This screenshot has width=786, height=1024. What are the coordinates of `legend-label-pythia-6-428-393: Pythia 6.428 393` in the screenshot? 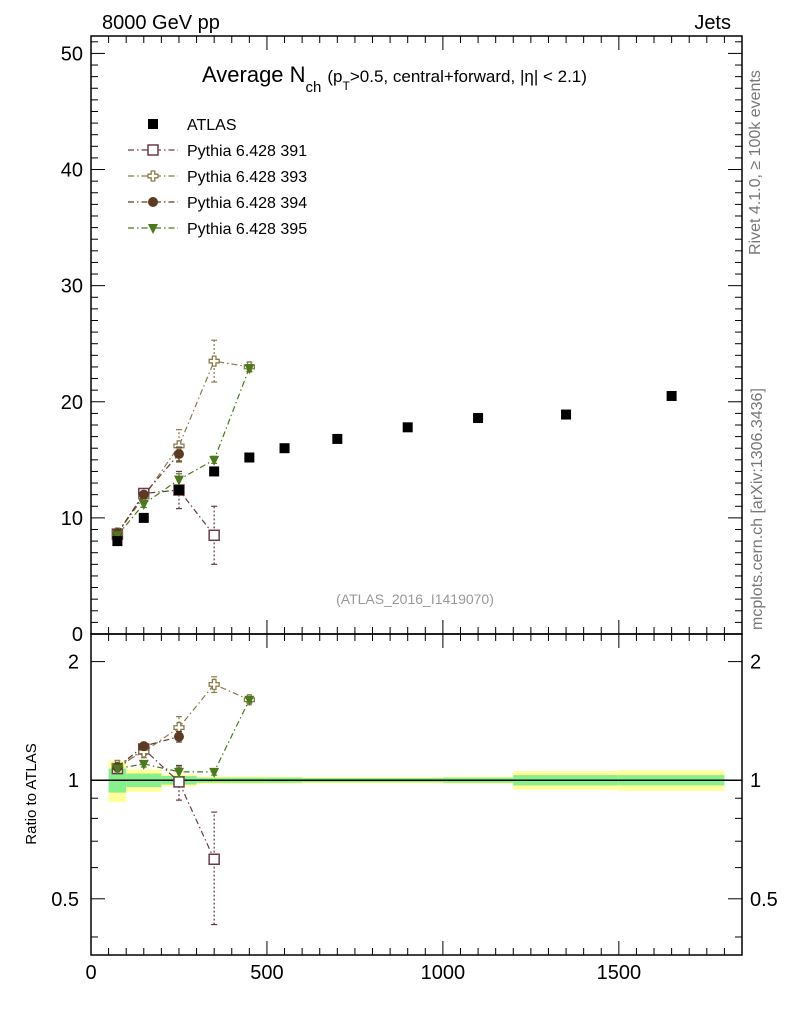 It's located at (247, 177).